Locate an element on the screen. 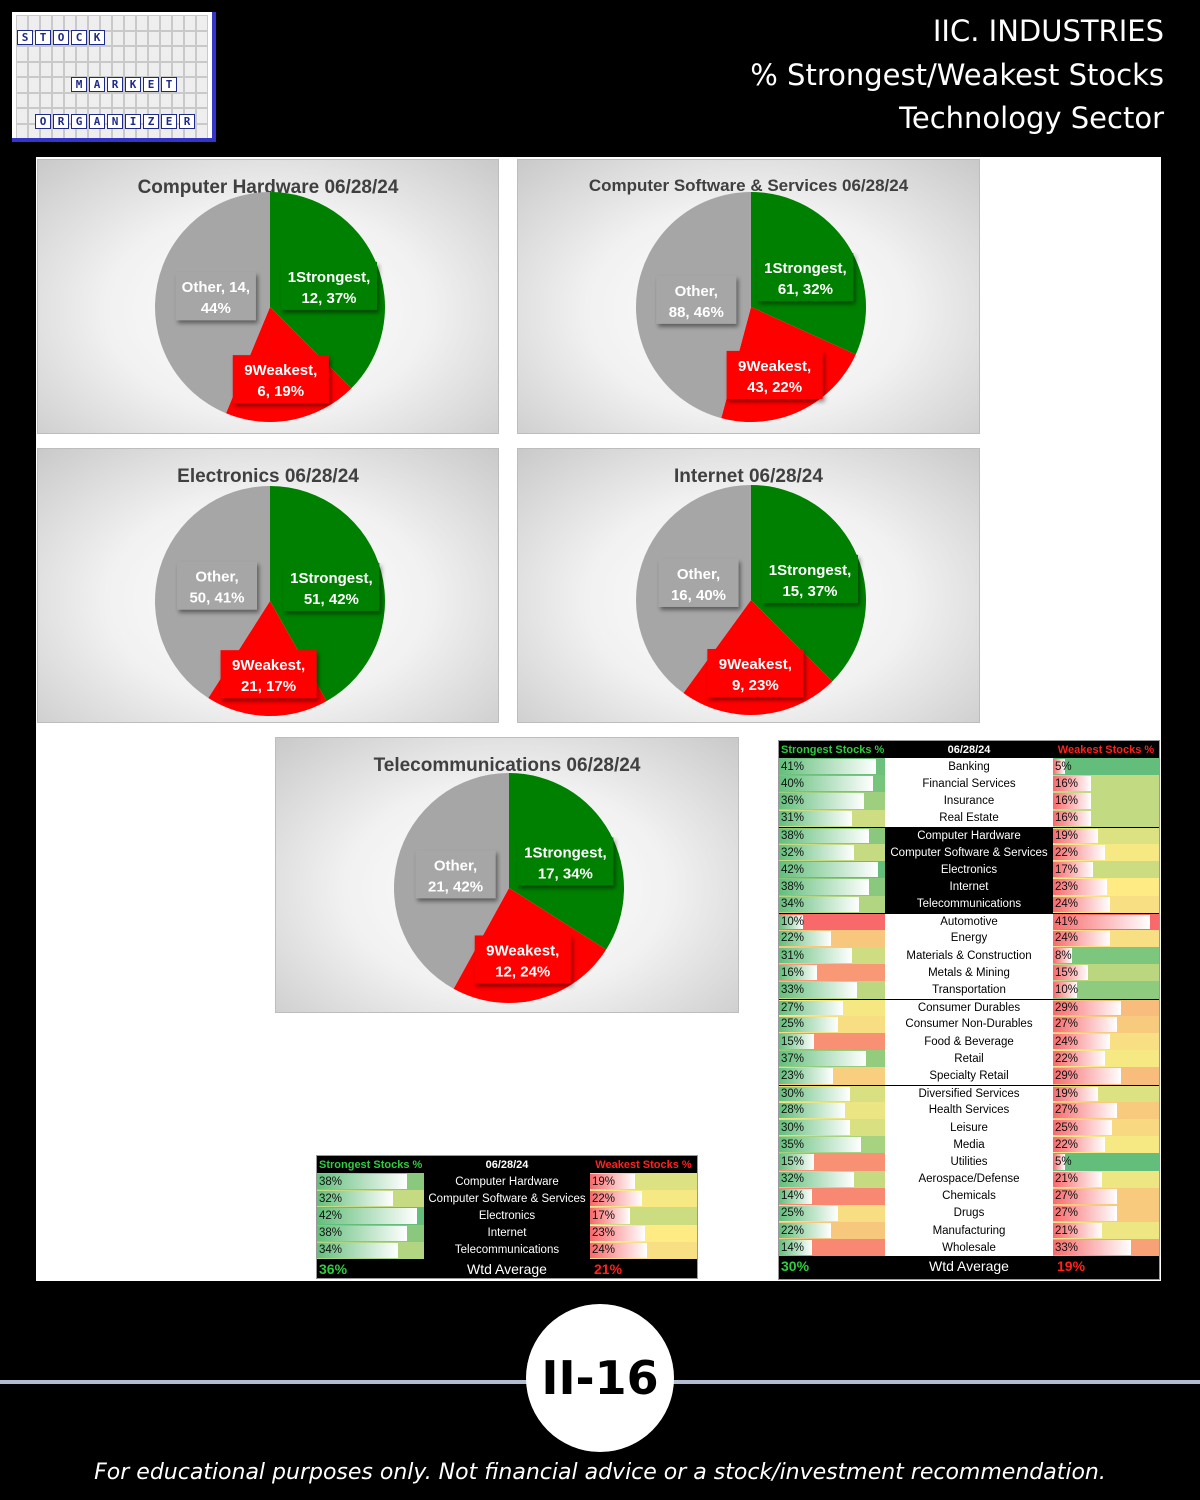  strongest-value: 34% is located at coordinates (331, 1250).